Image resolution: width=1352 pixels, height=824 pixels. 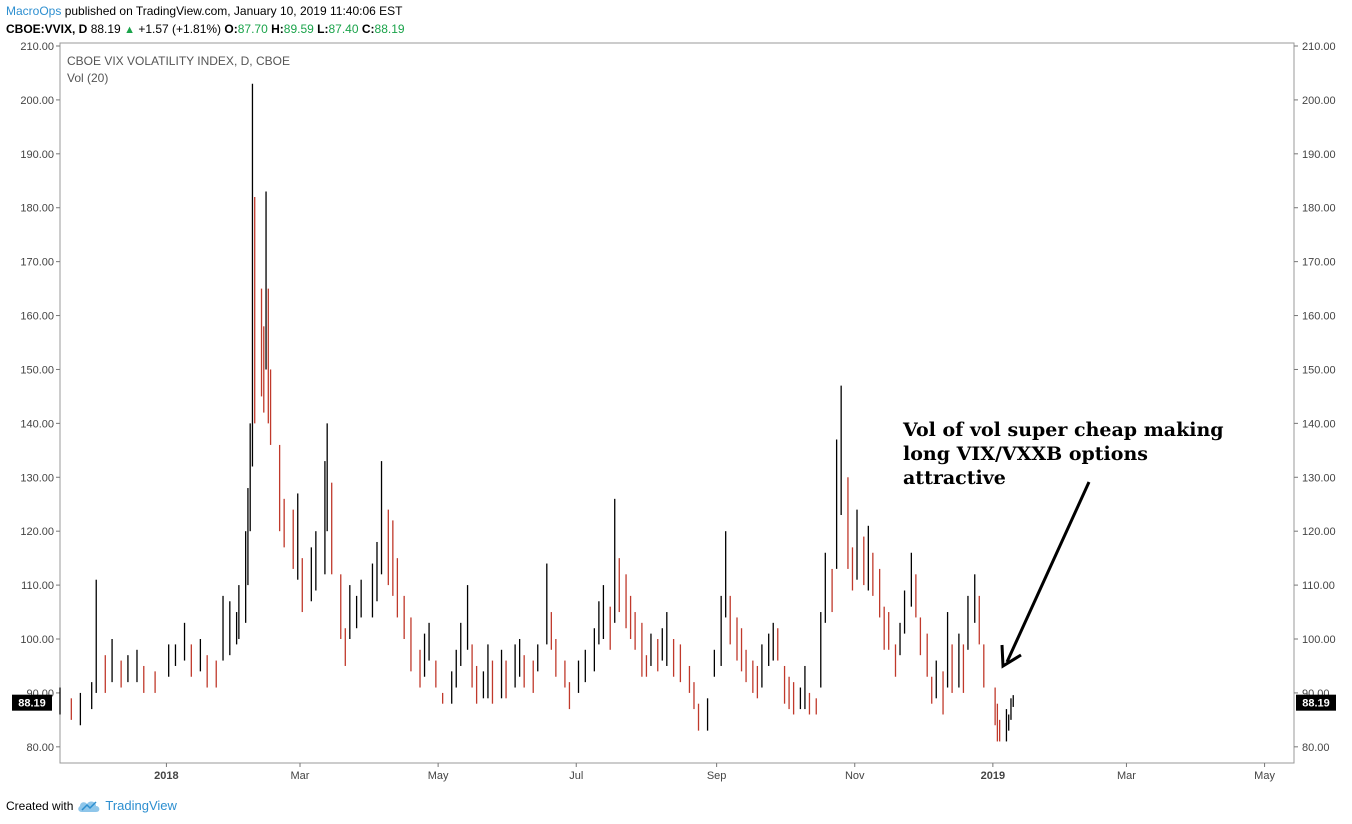 What do you see at coordinates (129, 30) in the screenshot?
I see `up-triangle-icon: ▲` at bounding box center [129, 30].